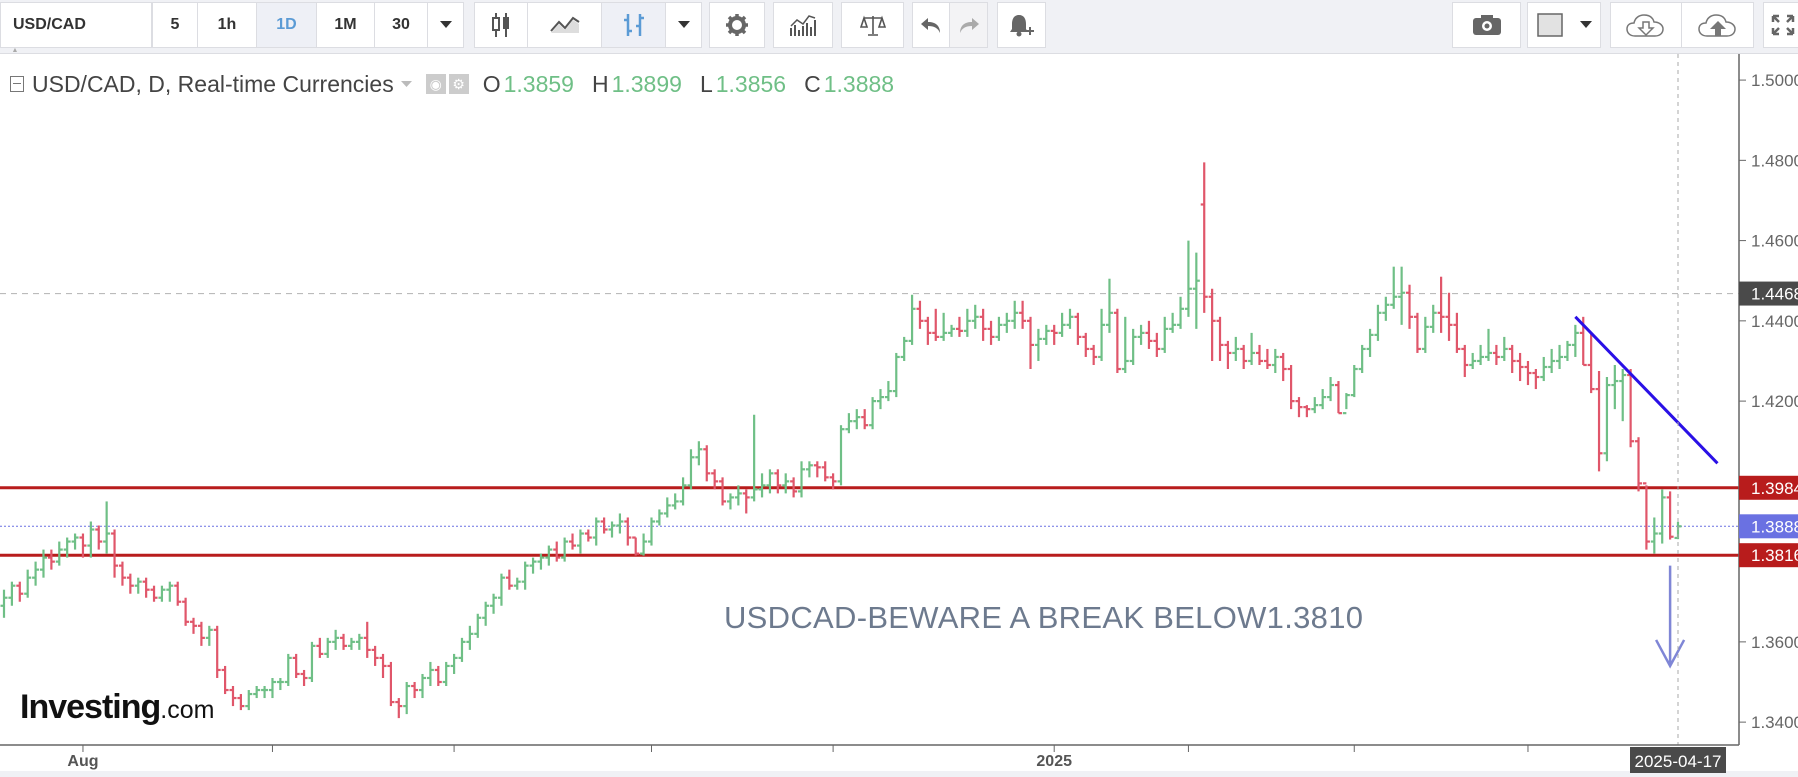 The image size is (1798, 777). I want to click on compare-button, so click(872, 25).